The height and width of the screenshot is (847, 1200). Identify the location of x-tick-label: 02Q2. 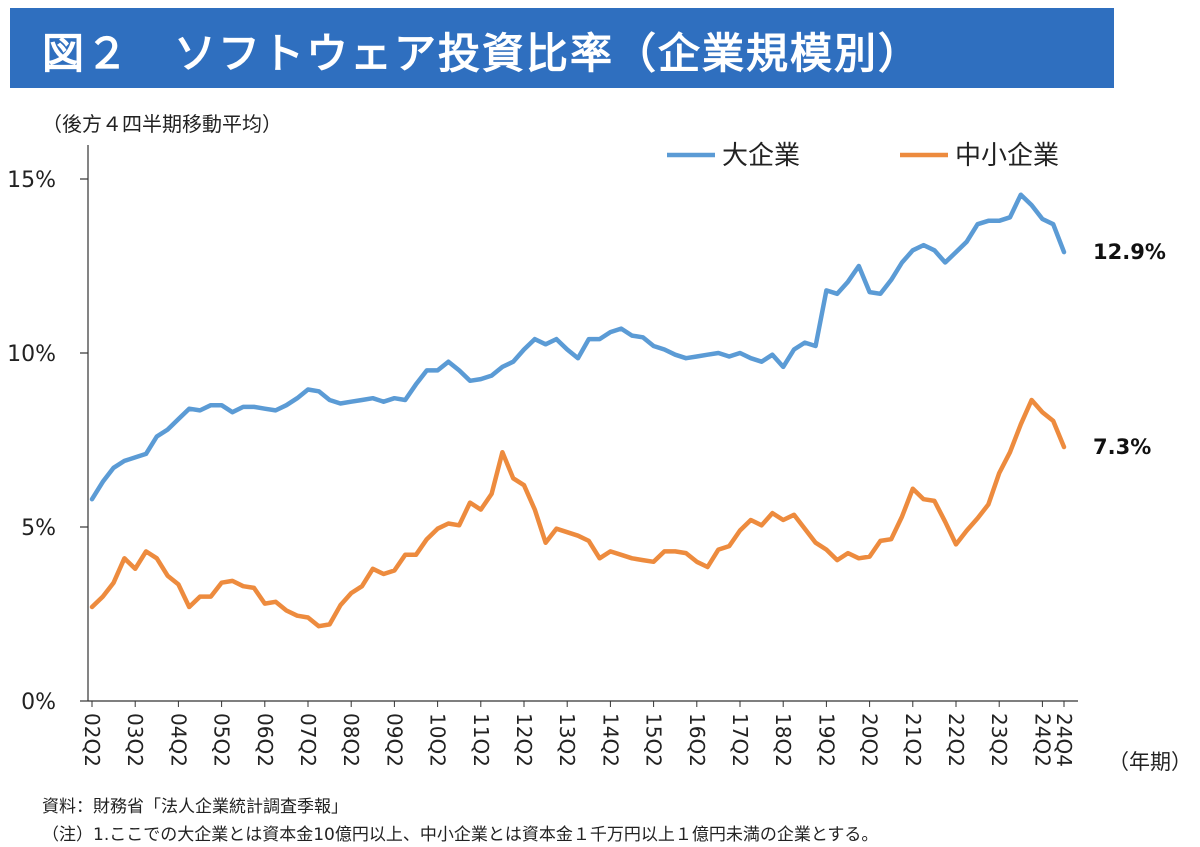
(92, 740).